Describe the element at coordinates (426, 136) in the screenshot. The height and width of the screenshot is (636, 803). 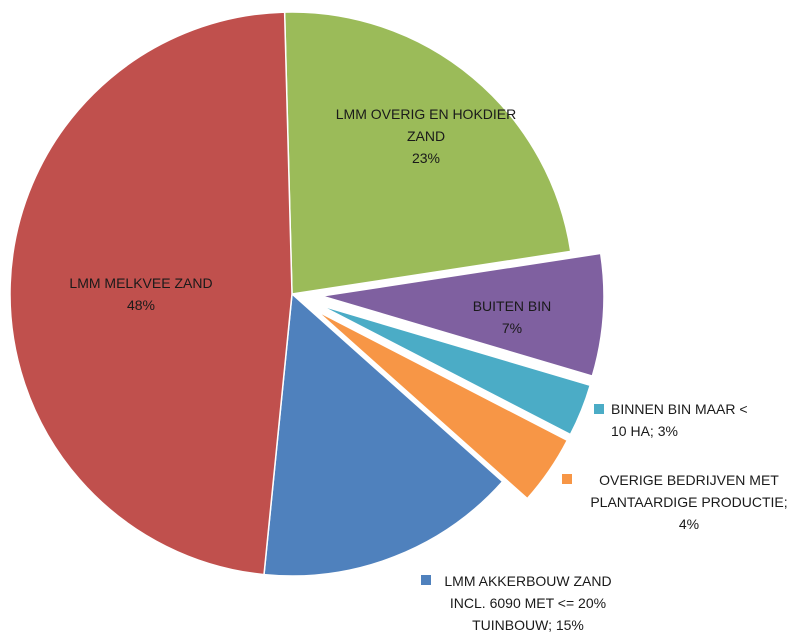
I see `slice-label-lmm-overig-en-hokdier: LMM OVERIG EN HOKDIER ZAND 23%` at that location.